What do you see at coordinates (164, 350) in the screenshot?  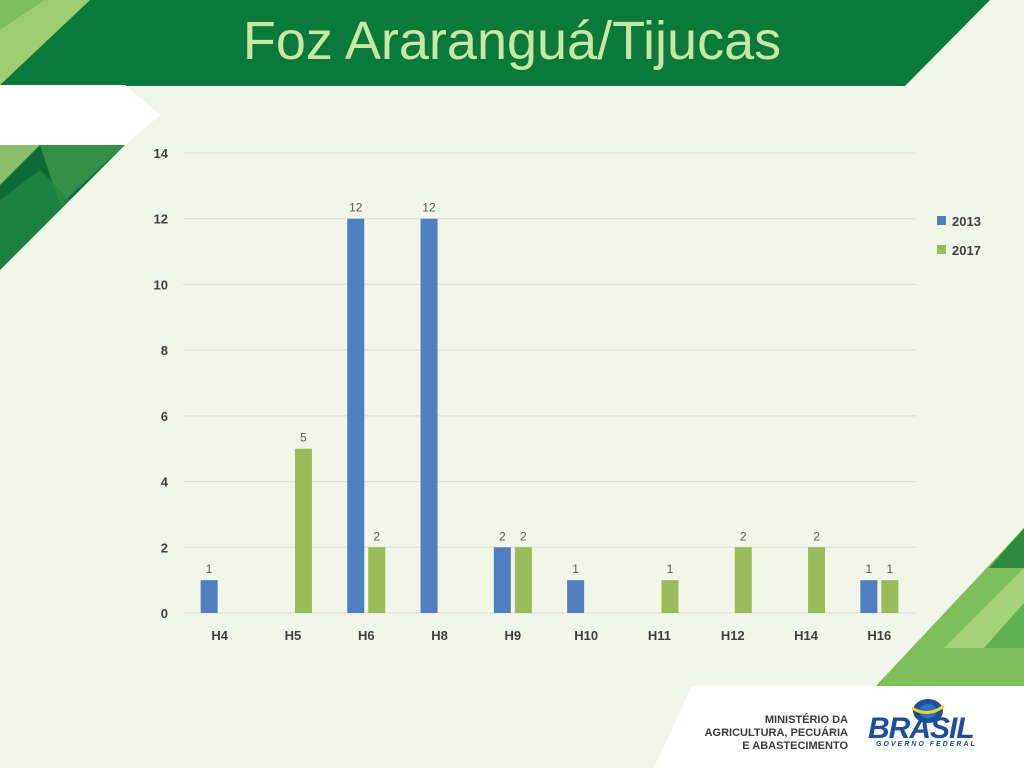 I see `y-tick-label: 8` at bounding box center [164, 350].